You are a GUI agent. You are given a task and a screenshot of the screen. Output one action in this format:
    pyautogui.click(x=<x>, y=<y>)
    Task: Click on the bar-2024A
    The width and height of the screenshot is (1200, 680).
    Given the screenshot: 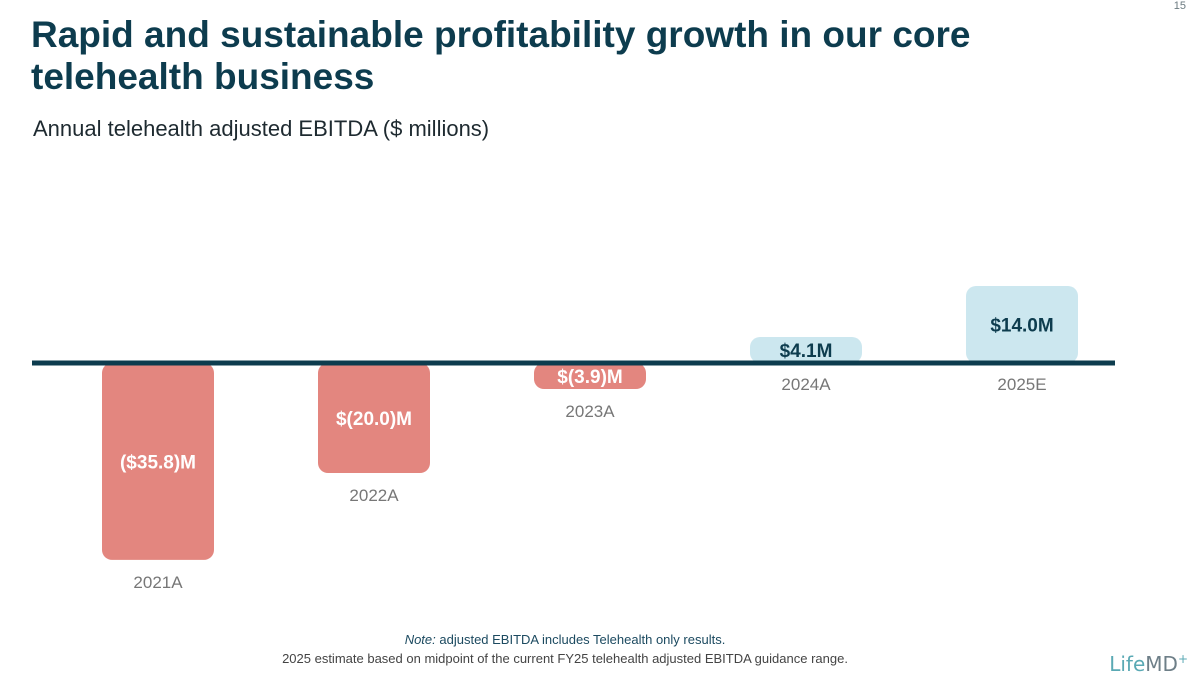 What is the action you would take?
    pyautogui.click(x=806, y=350)
    